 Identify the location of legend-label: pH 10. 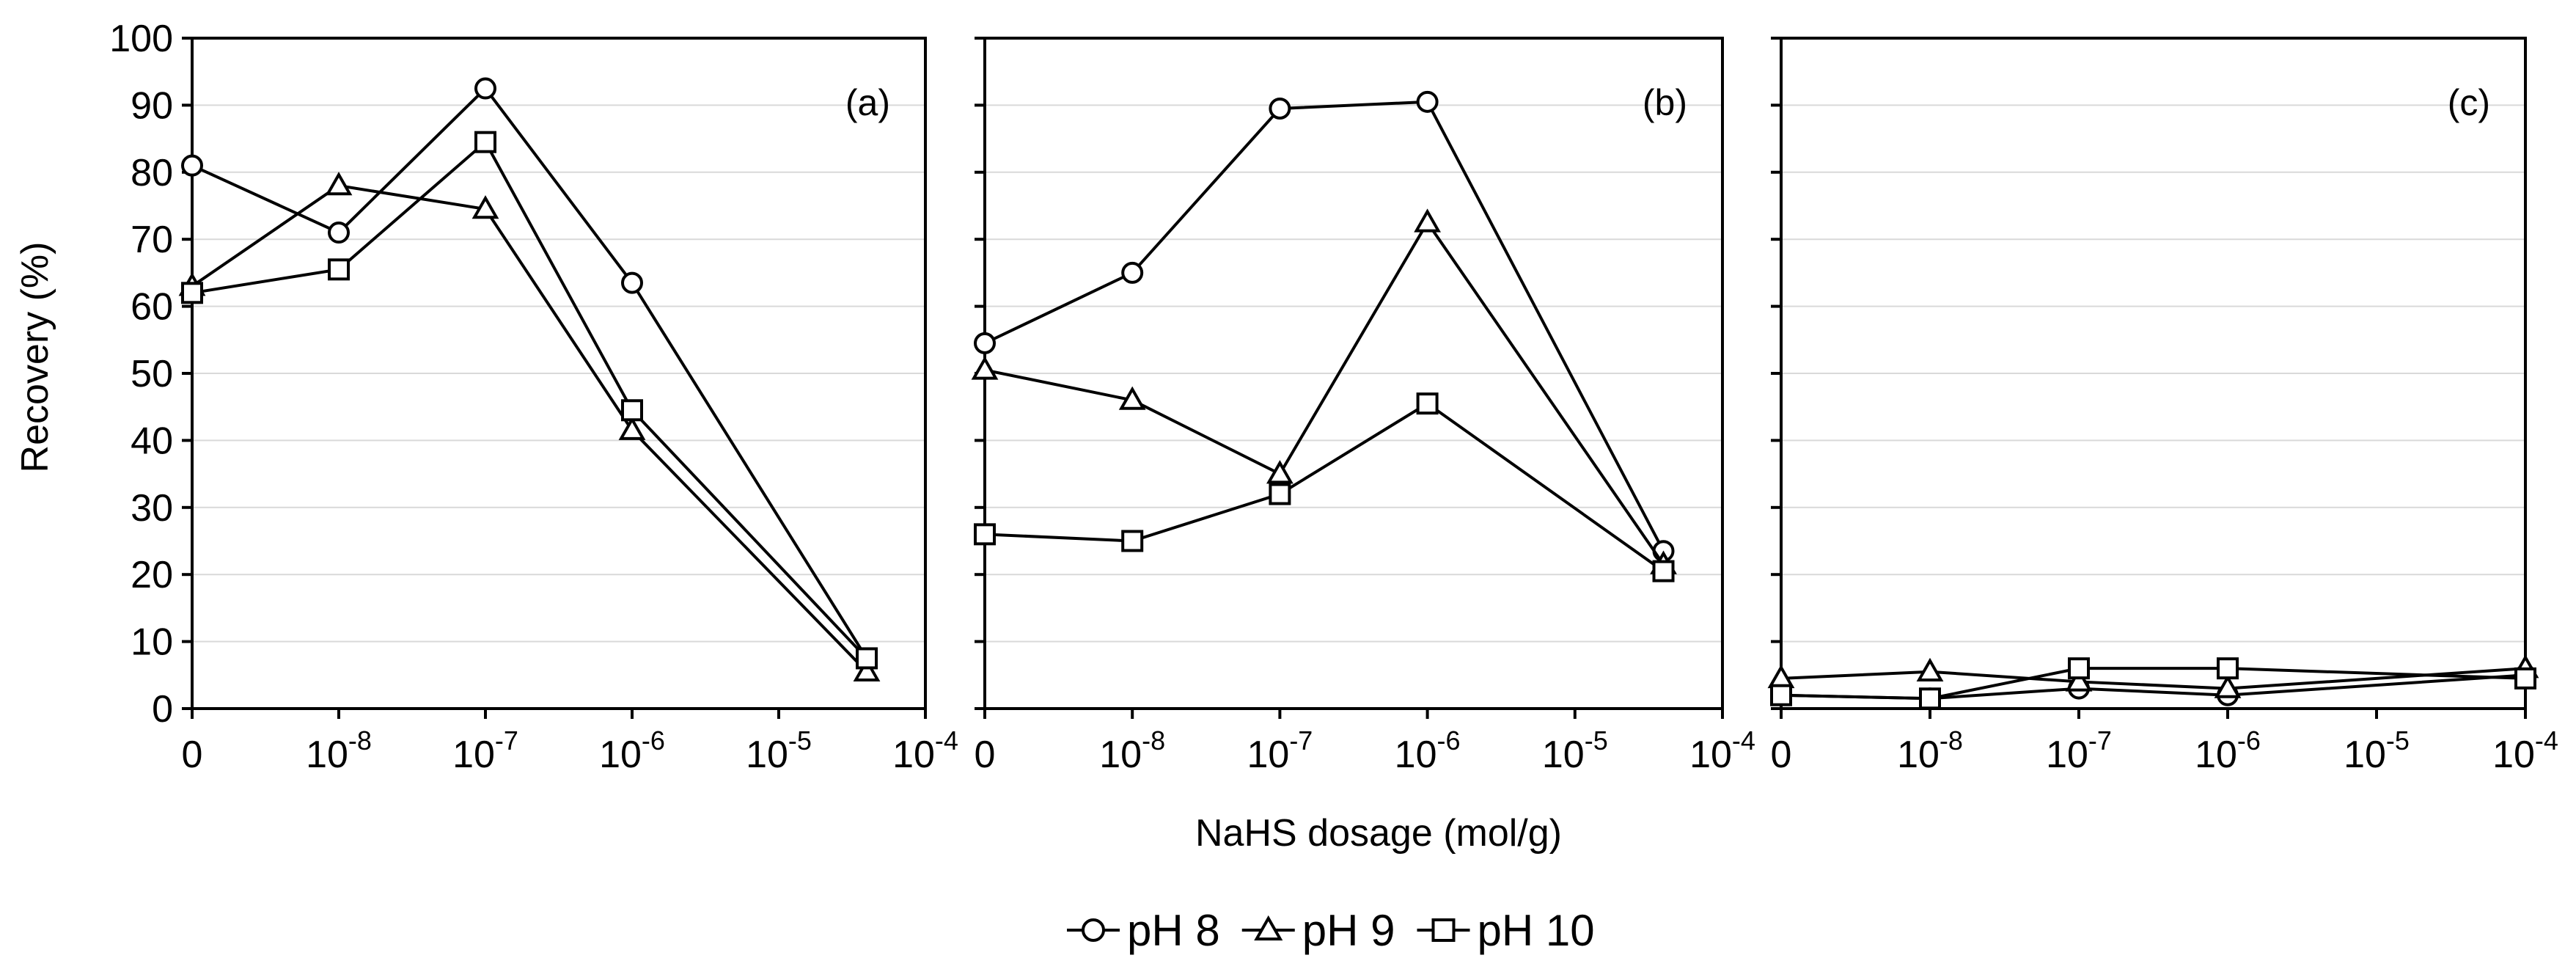
(1537, 930).